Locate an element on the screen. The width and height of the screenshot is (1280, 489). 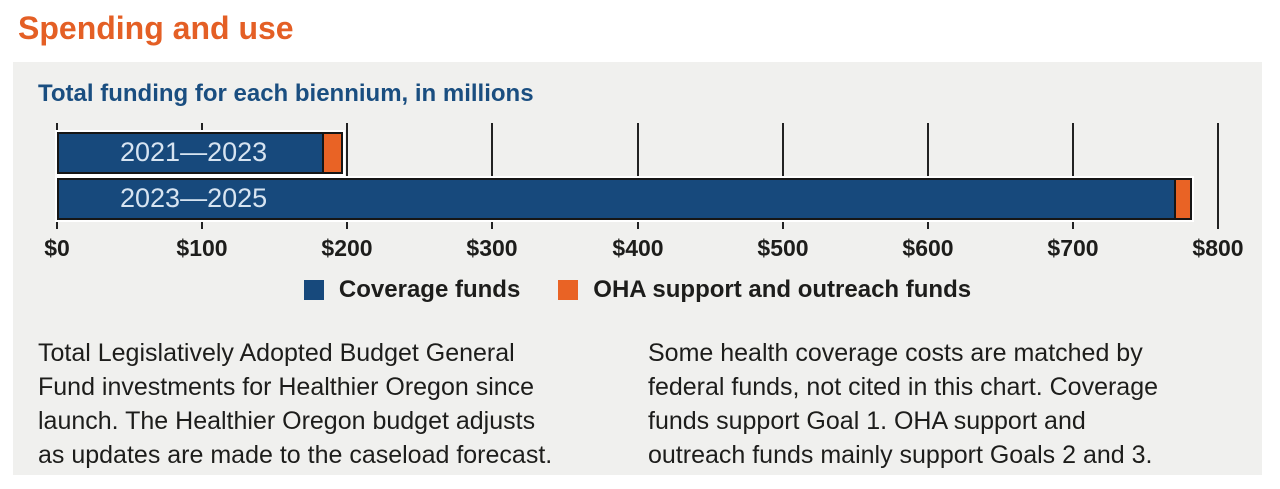
legend-item: Coverage funds is located at coordinates (412, 290).